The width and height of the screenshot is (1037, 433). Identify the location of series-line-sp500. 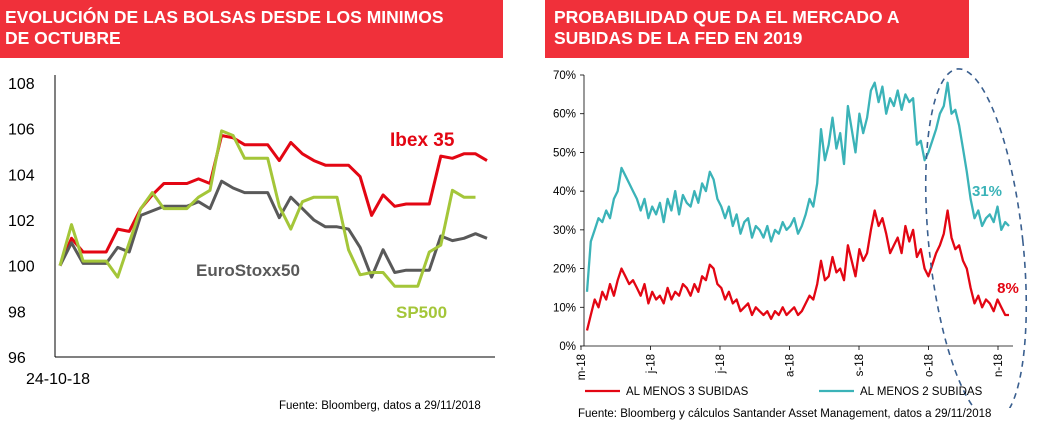
(267, 208).